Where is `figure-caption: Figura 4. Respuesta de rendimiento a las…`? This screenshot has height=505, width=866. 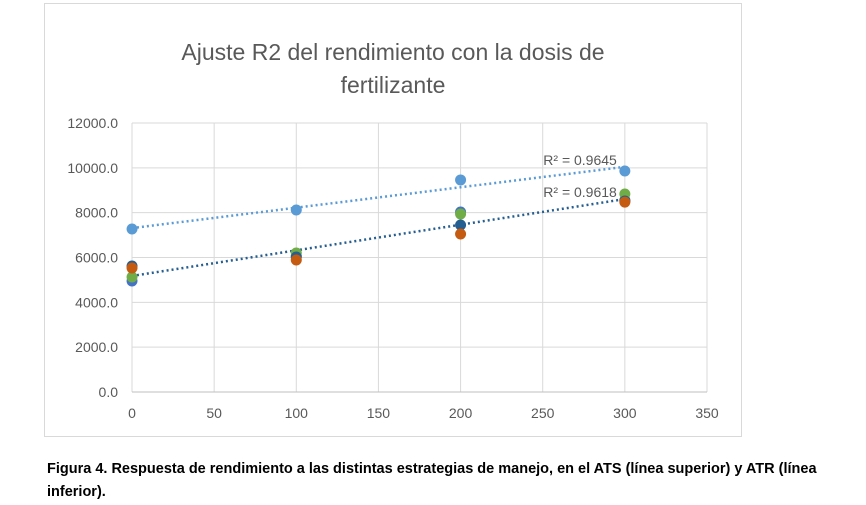 figure-caption: Figura 4. Respuesta de rendimiento a las… is located at coordinates (452, 481).